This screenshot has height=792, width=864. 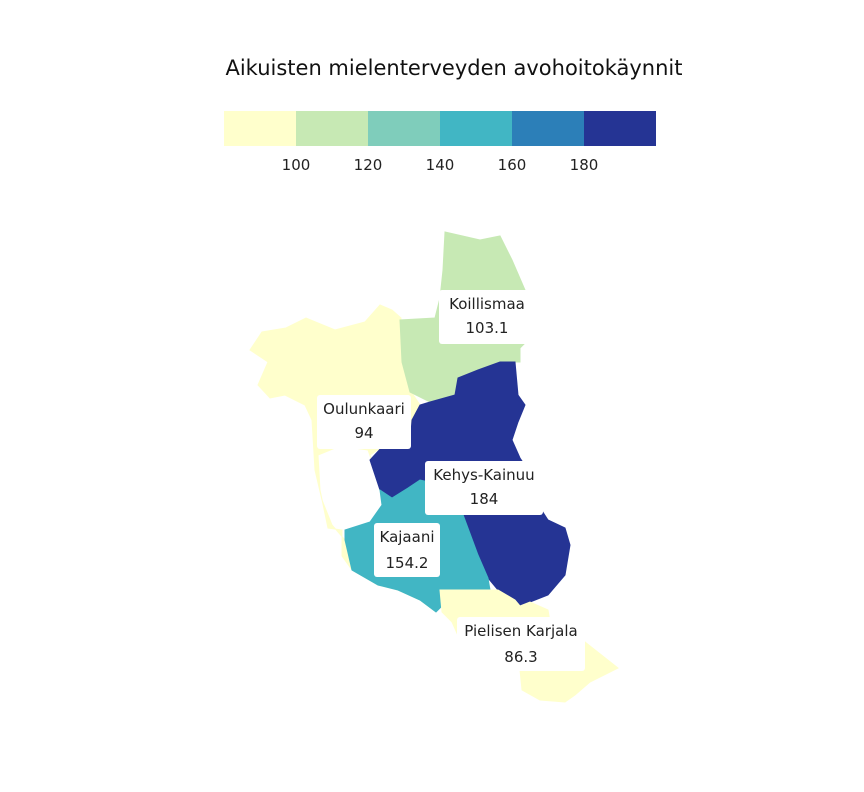 I want to click on region-label: Kehys-Kainuu 184, so click(x=484, y=488).